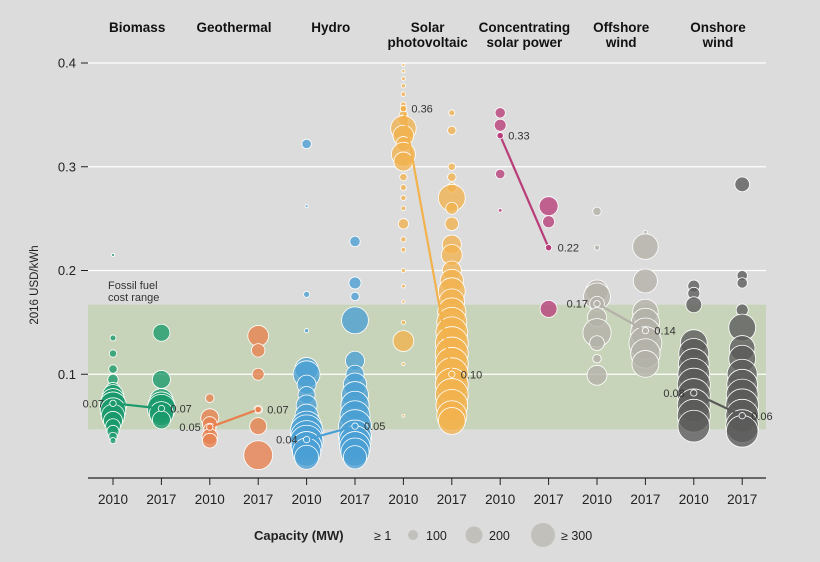 This screenshot has width=820, height=562. I want to click on legend-label: 200, so click(499, 536).